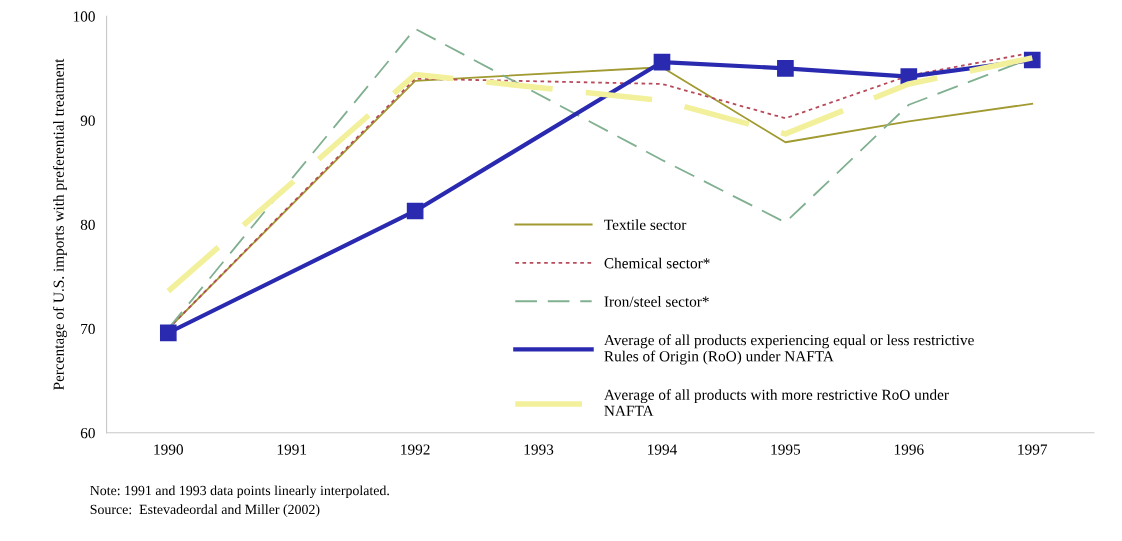  Describe the element at coordinates (60, 224) in the screenshot. I see `y-axis-title: Percentage of U.S. imports with preferential treatment` at that location.